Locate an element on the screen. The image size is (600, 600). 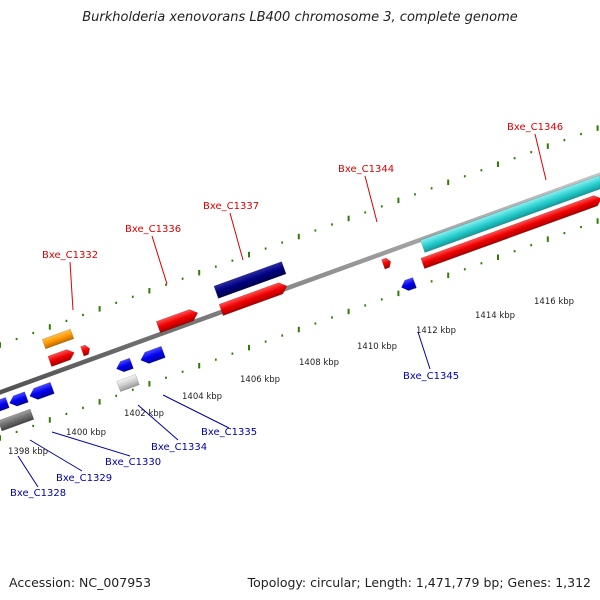
gene-label-forward: Bxe_C1346 is located at coordinates (535, 127).